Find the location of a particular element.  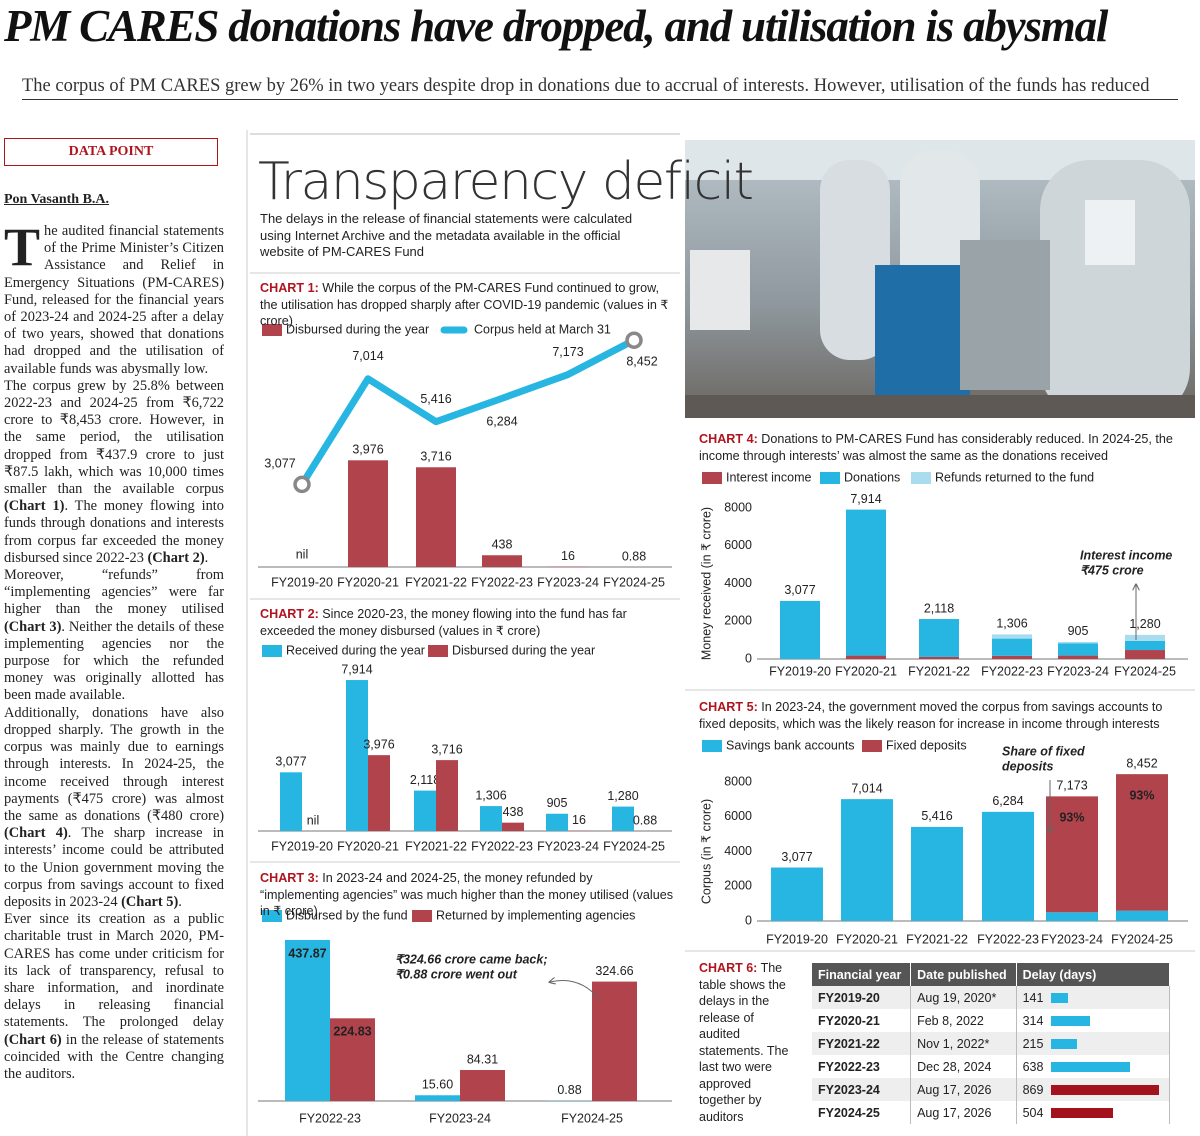

cell: 141 is located at coordinates (1093, 997).